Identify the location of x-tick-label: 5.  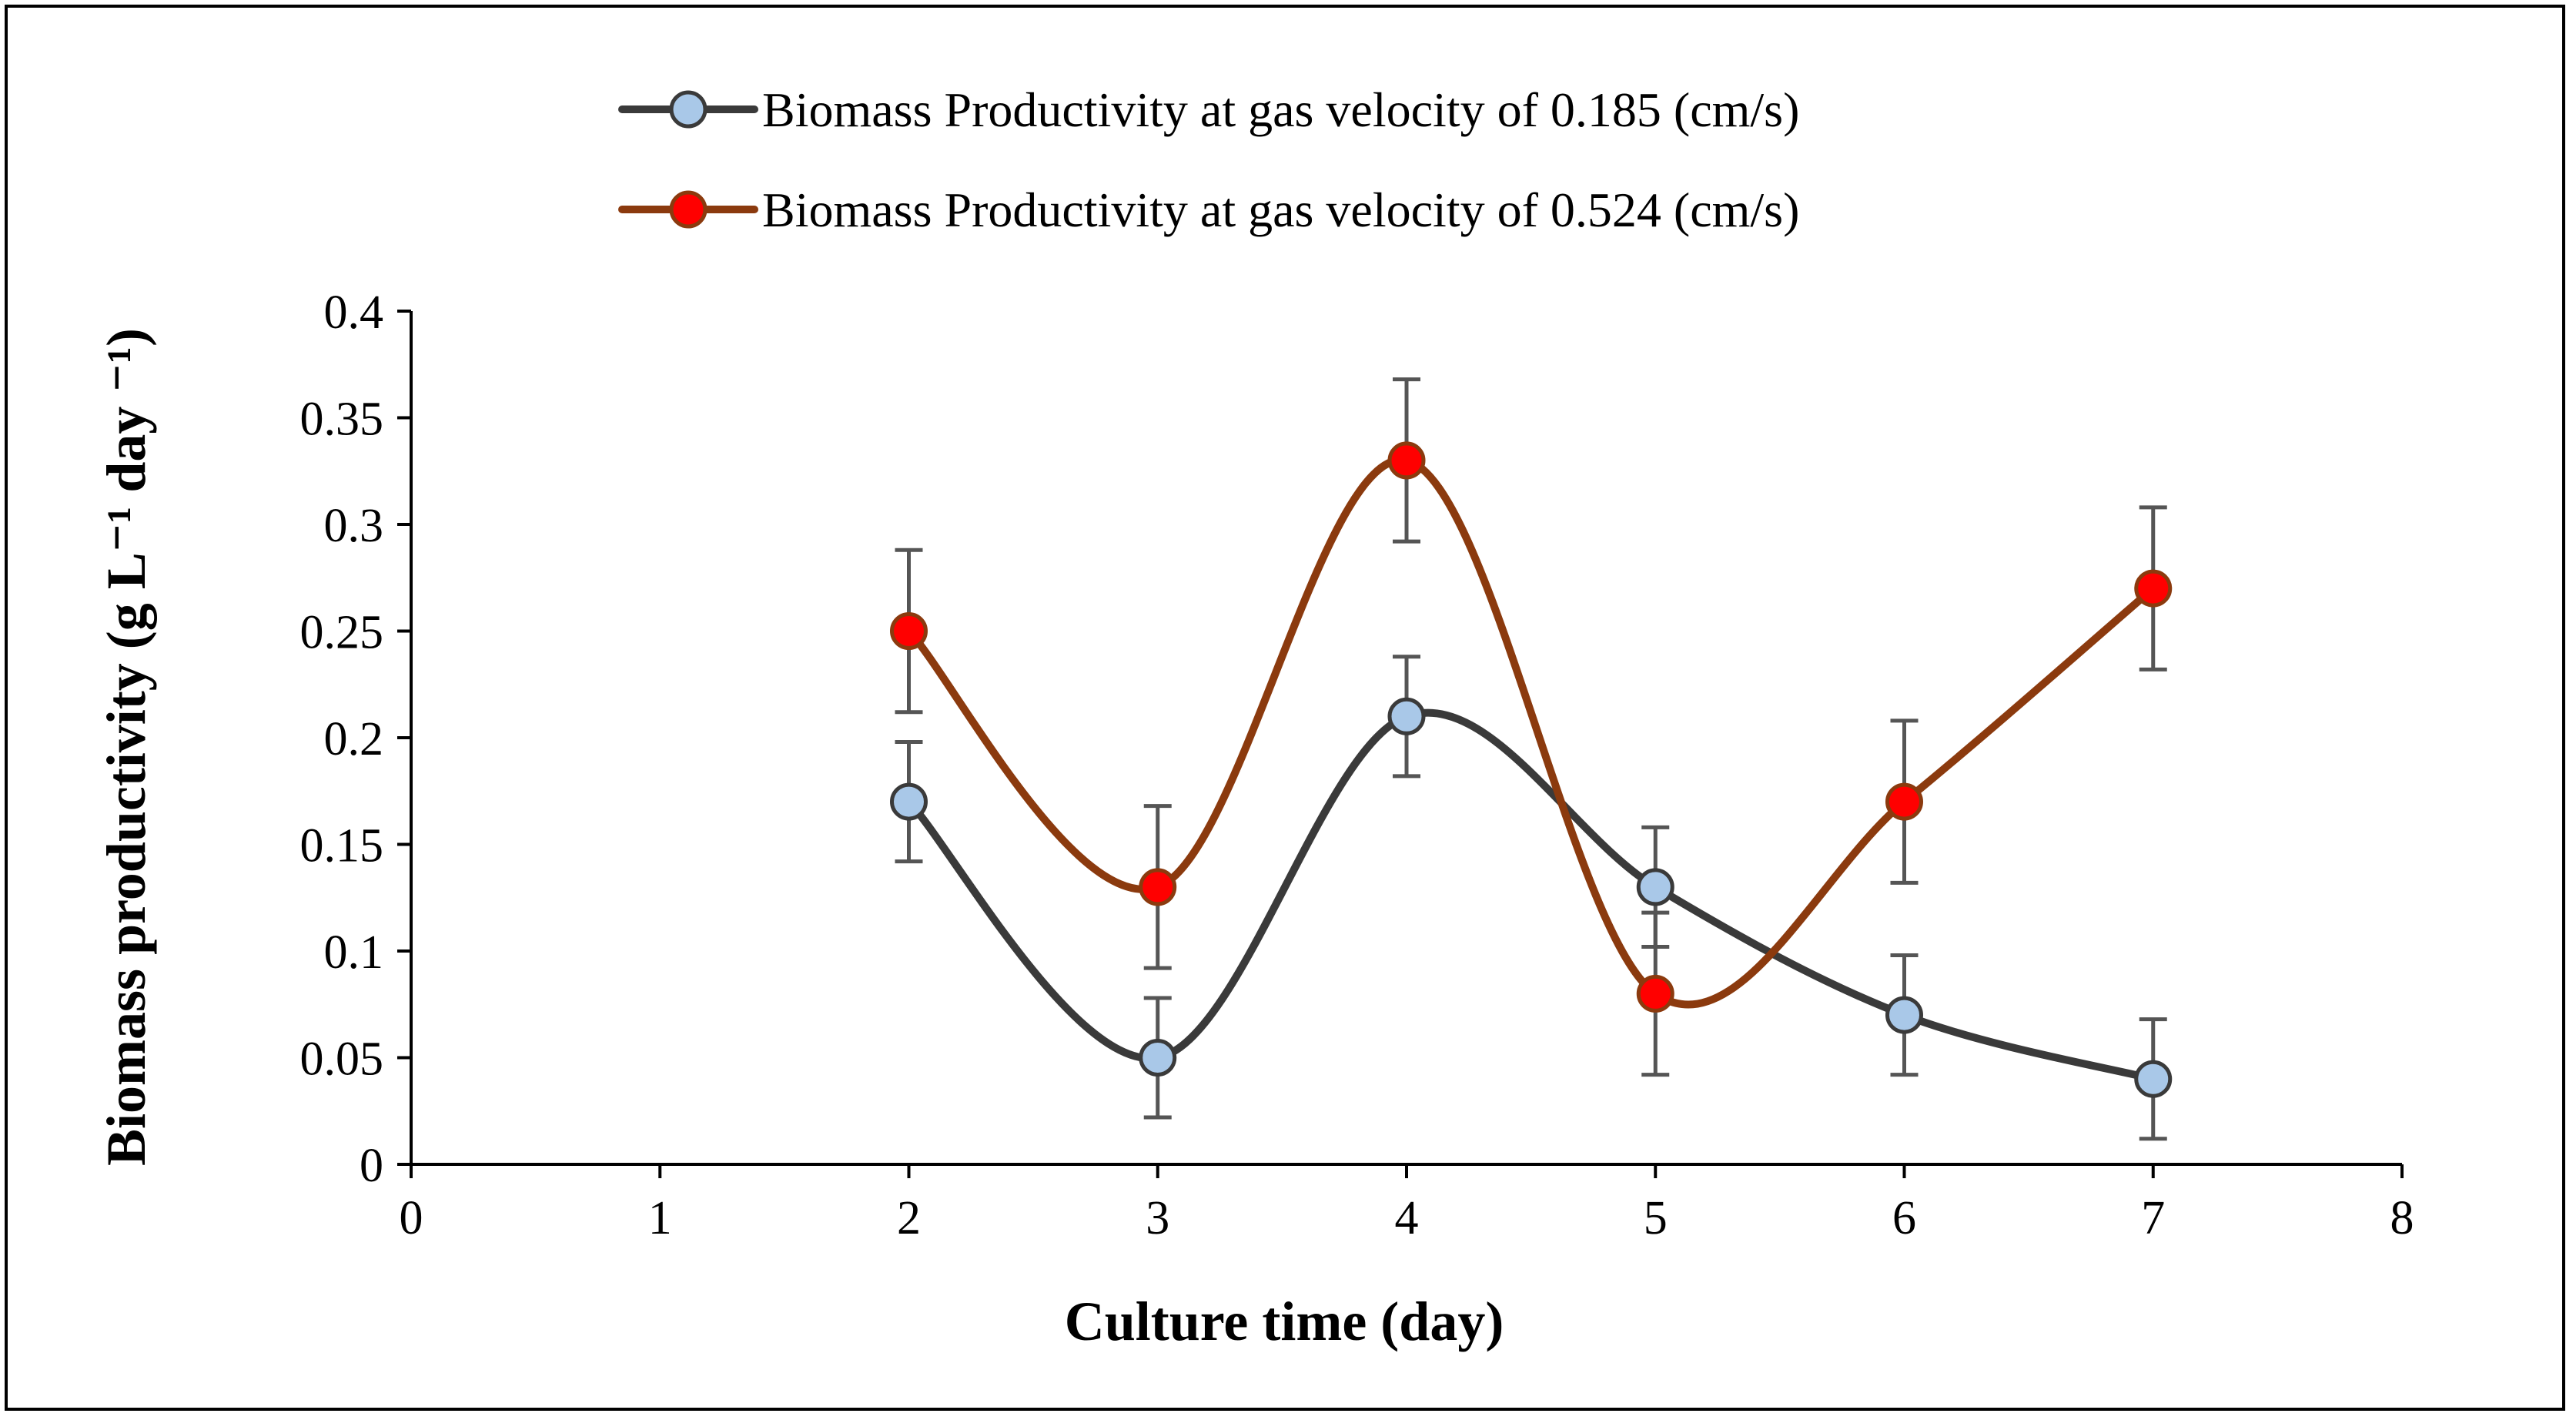
(1656, 1218).